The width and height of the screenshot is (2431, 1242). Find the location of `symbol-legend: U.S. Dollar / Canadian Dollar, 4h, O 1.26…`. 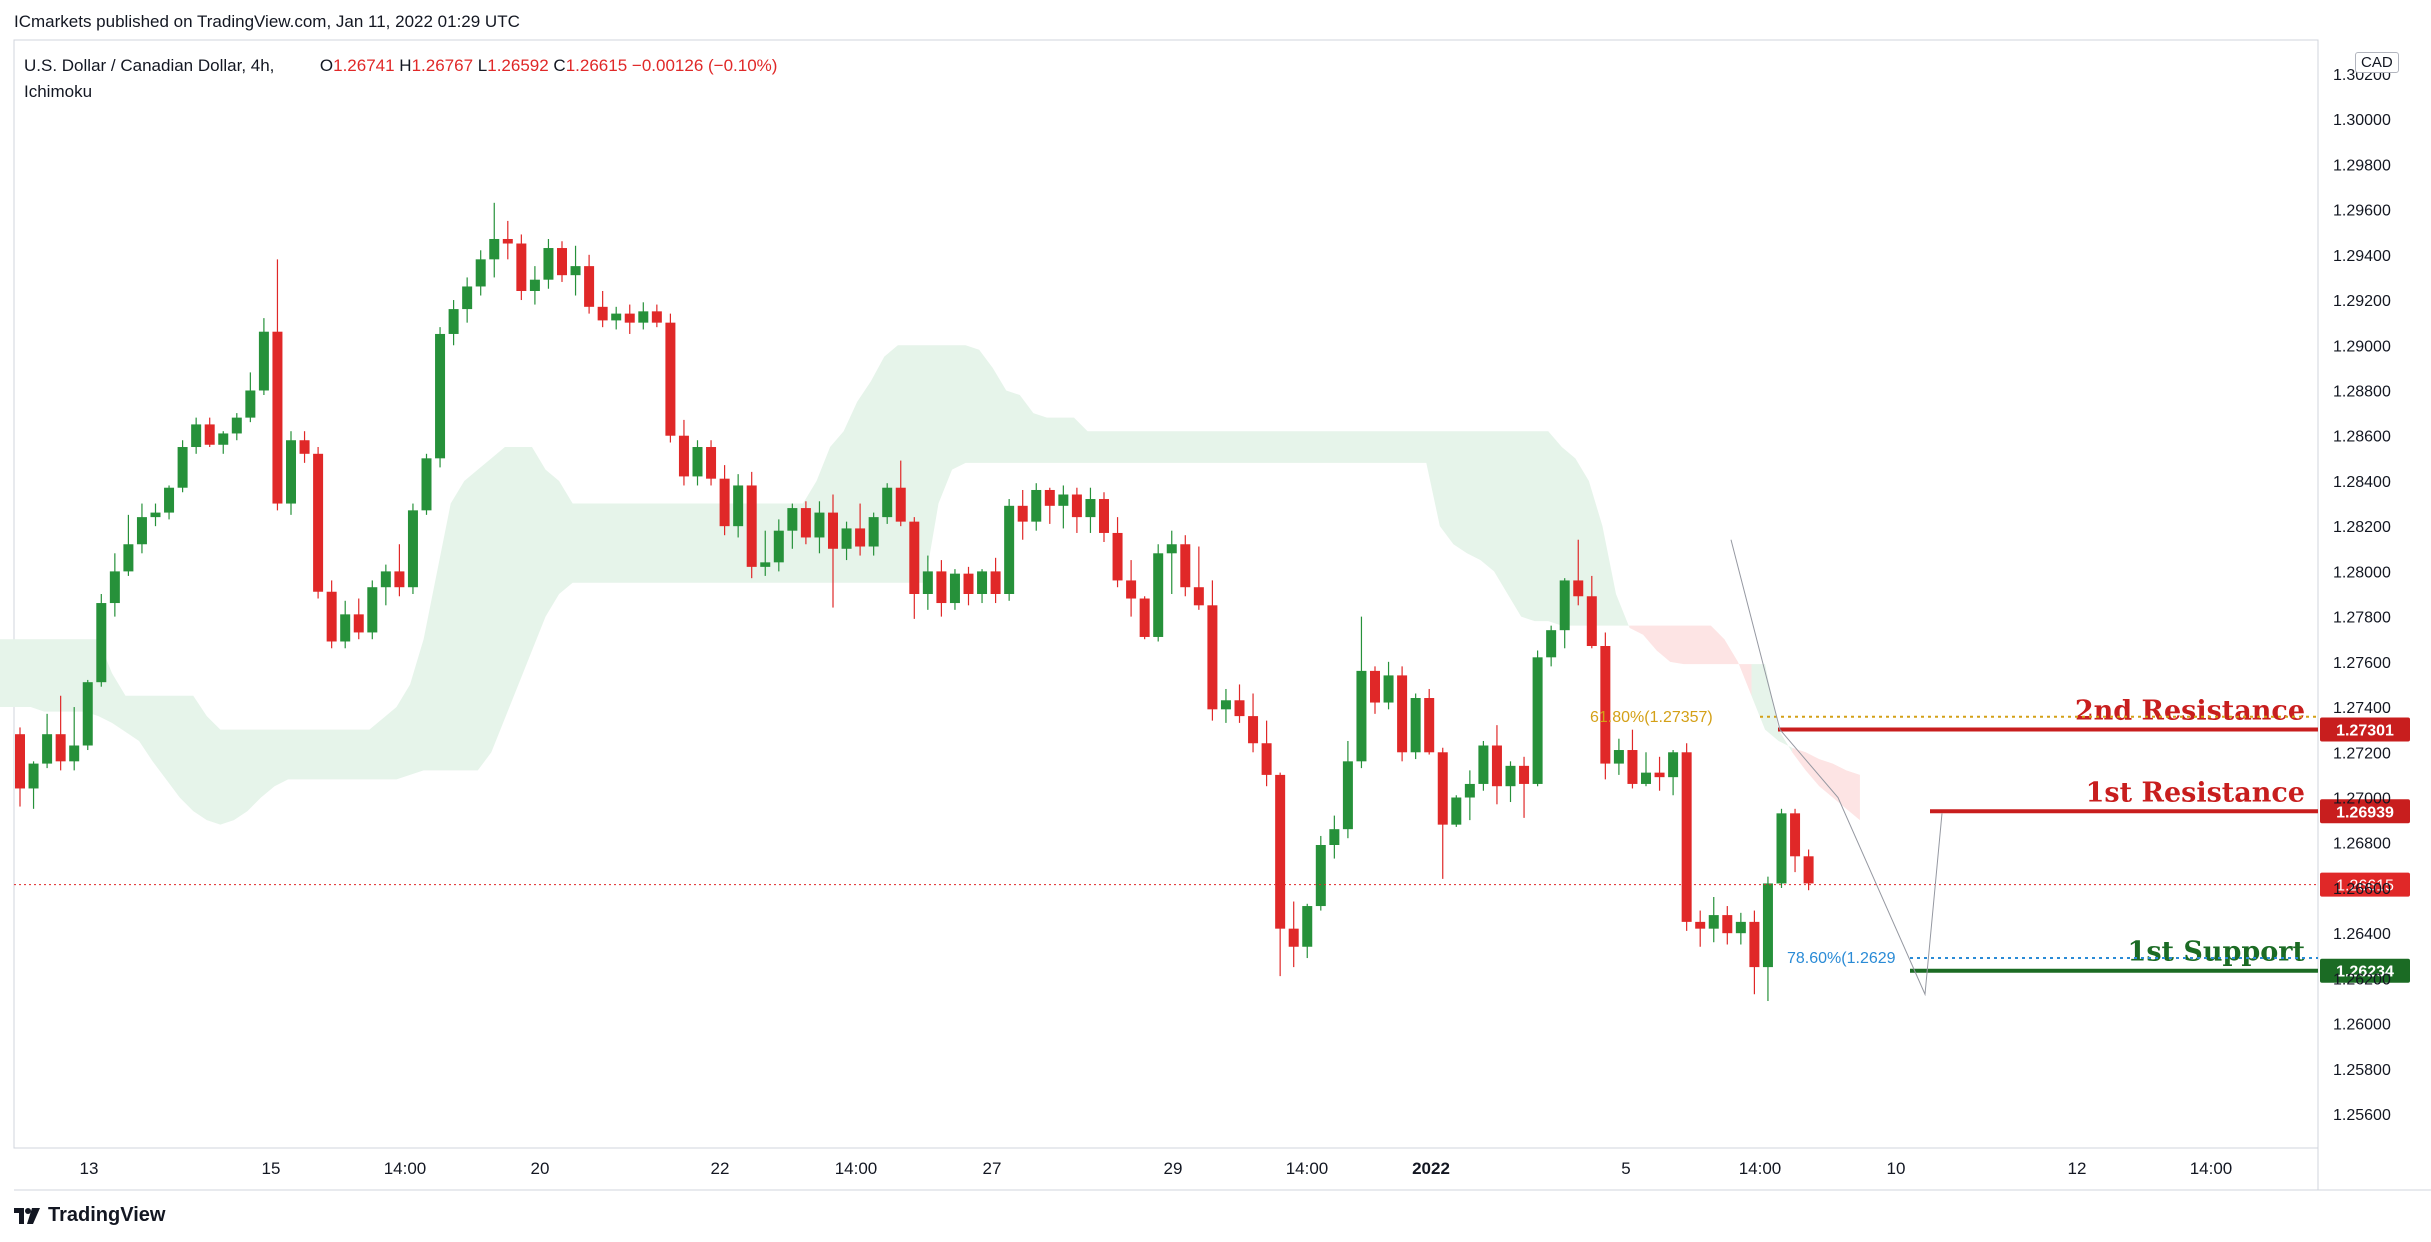

symbol-legend: U.S. Dollar / Canadian Dollar, 4h, O 1.26… is located at coordinates (400, 79).